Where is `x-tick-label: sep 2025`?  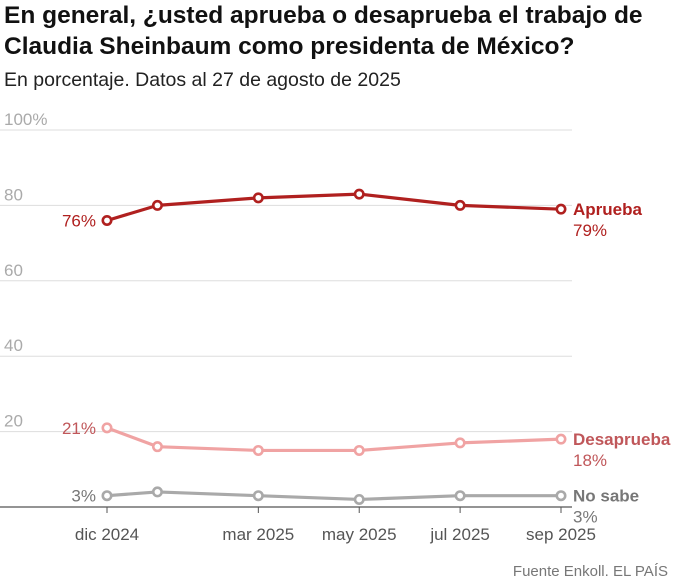
x-tick-label: sep 2025 is located at coordinates (561, 534).